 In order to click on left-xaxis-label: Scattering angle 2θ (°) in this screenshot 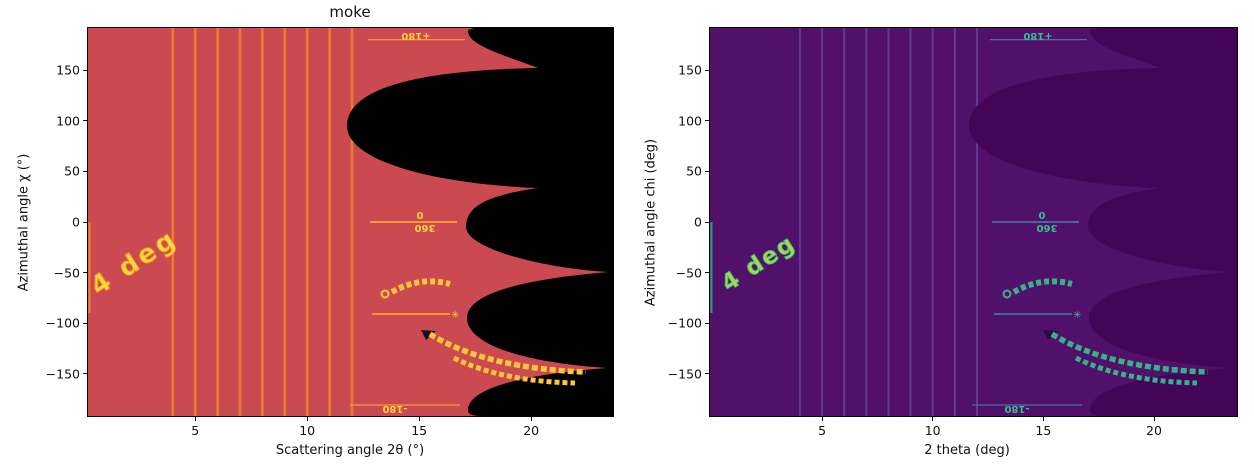, I will do `click(350, 450)`.